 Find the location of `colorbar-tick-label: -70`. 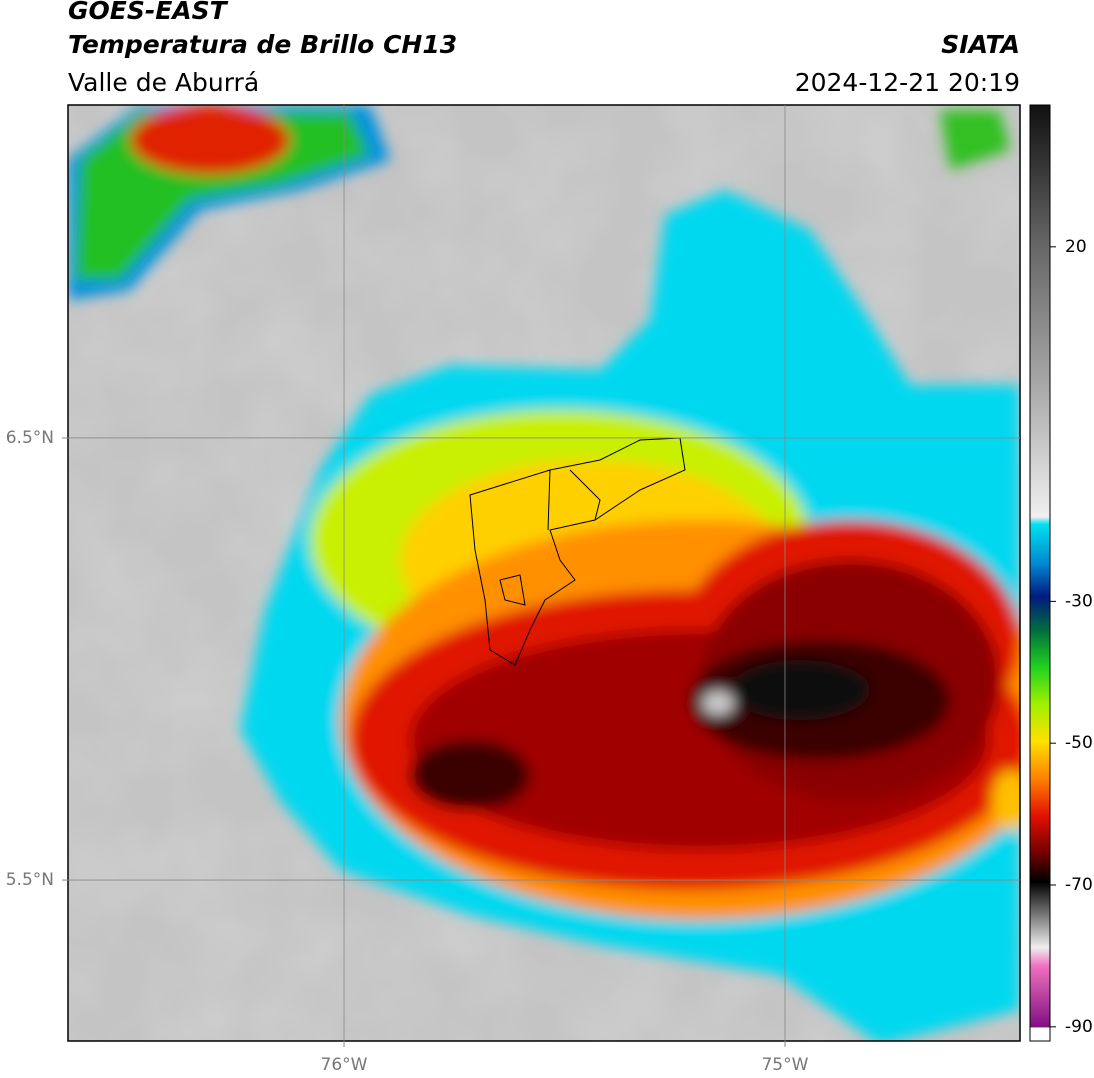

colorbar-tick-label: -70 is located at coordinates (1079, 885).